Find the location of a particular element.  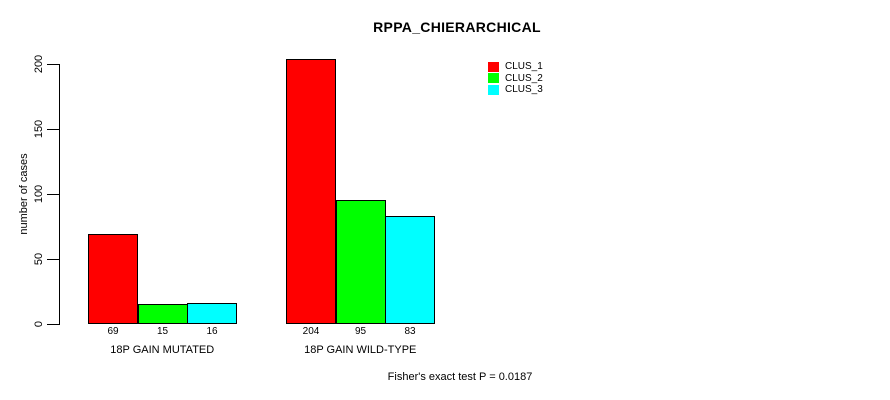

legend-item-clus_3: CLUS_3 is located at coordinates (515, 90).